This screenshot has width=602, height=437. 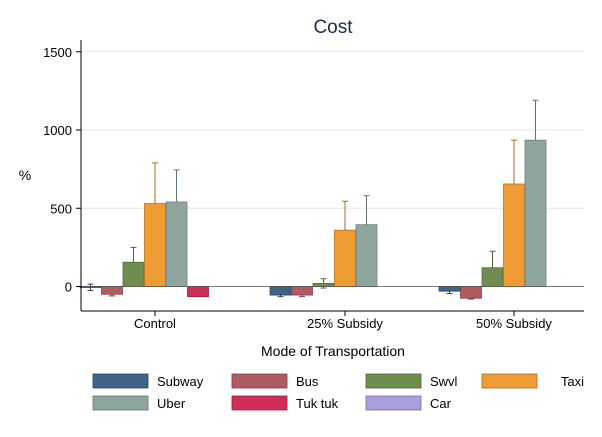 What do you see at coordinates (171, 403) in the screenshot?
I see `legend-label: Uber` at bounding box center [171, 403].